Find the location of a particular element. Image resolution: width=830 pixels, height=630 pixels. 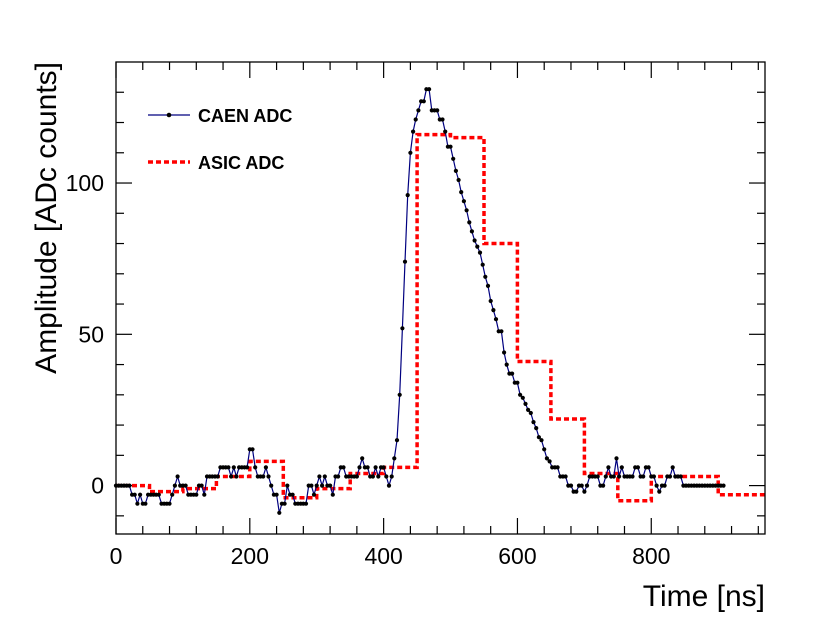

x-tick-label: 200 is located at coordinates (250, 556).